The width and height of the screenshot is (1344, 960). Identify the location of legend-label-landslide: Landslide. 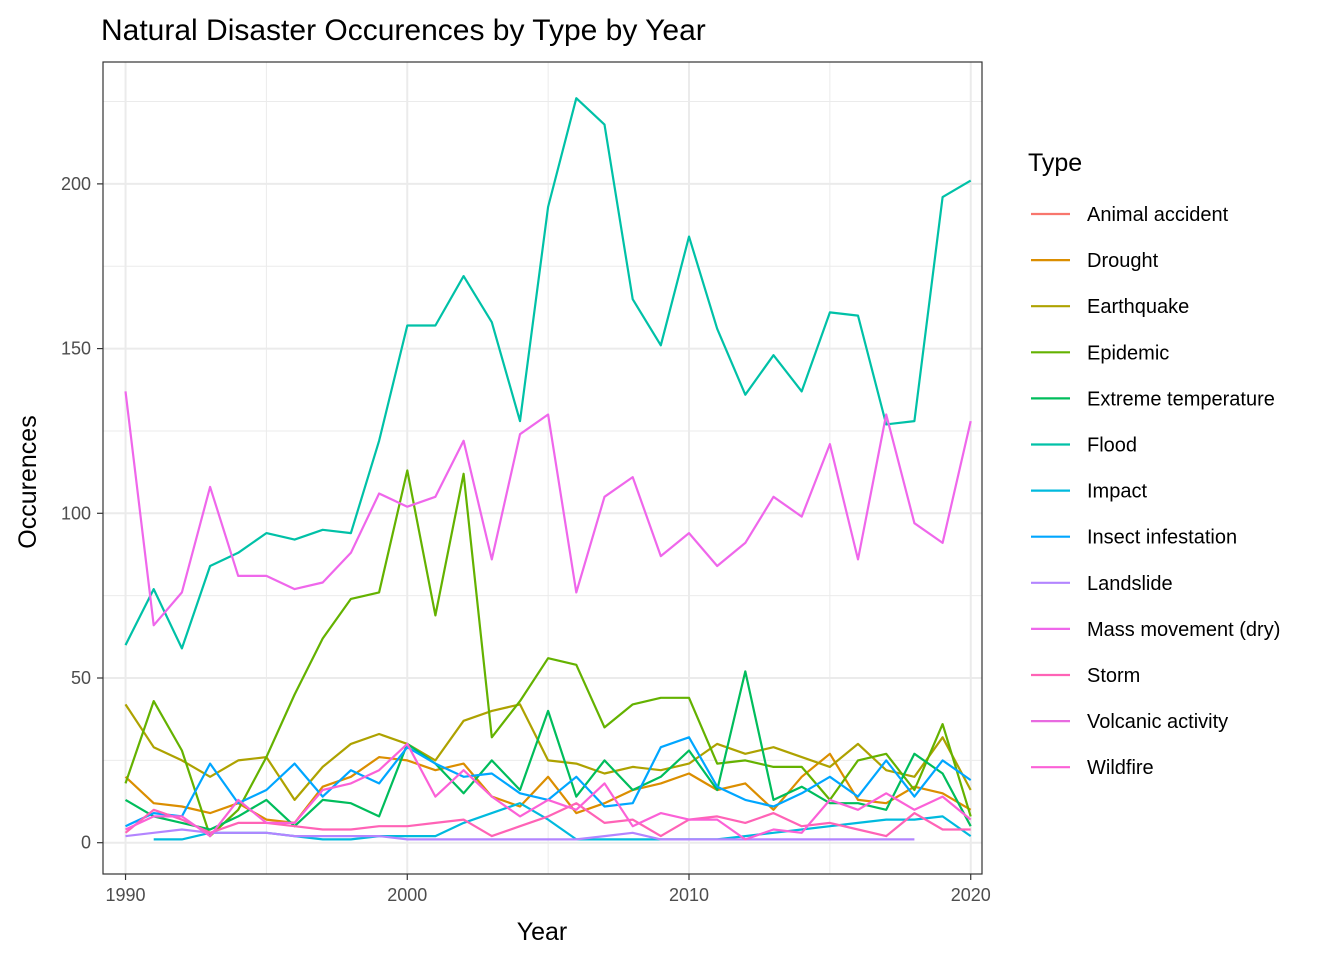
(1130, 584).